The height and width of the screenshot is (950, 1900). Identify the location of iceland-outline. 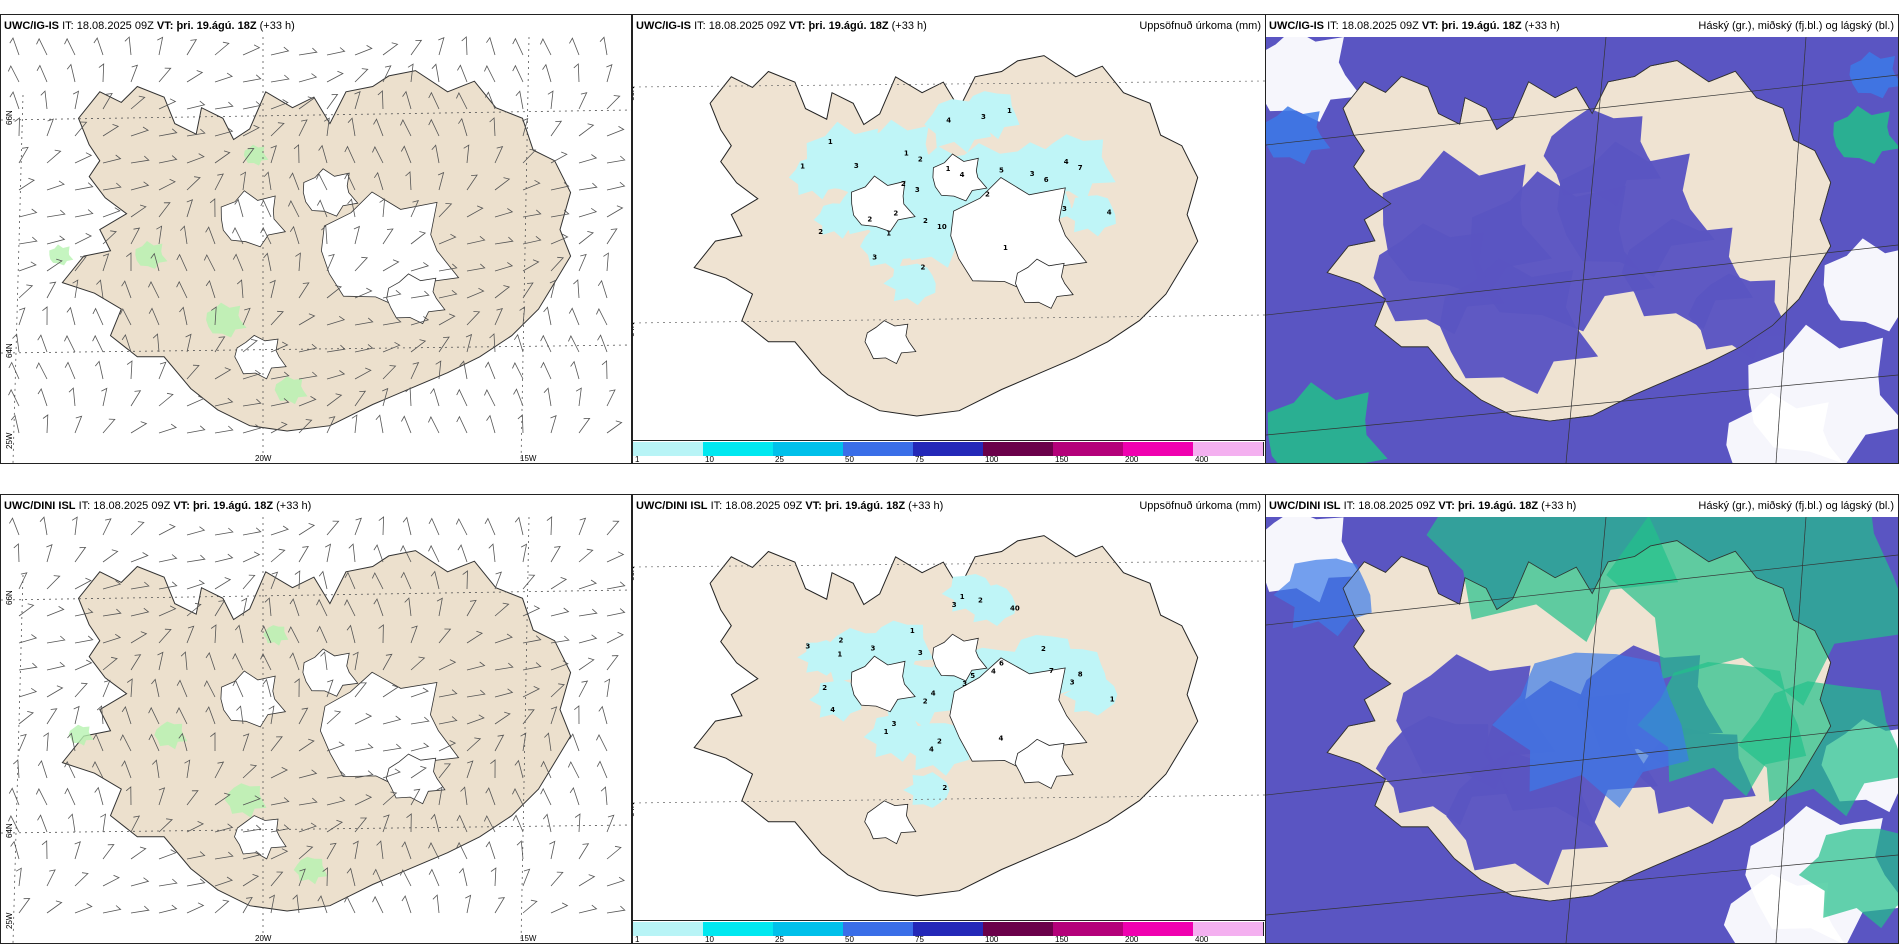
(1579, 721).